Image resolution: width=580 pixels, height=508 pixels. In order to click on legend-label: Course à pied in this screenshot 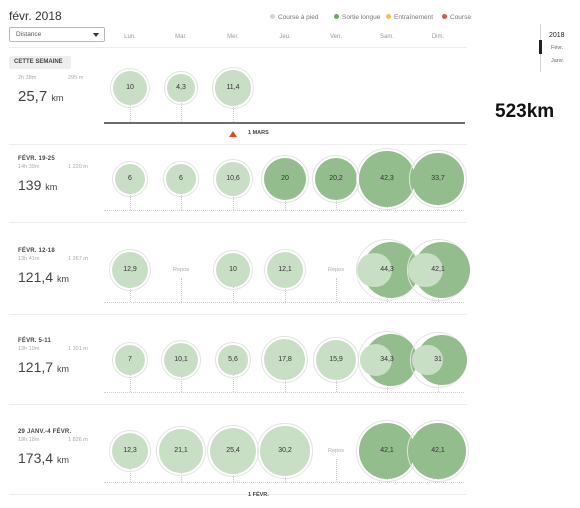, I will do `click(298, 17)`.